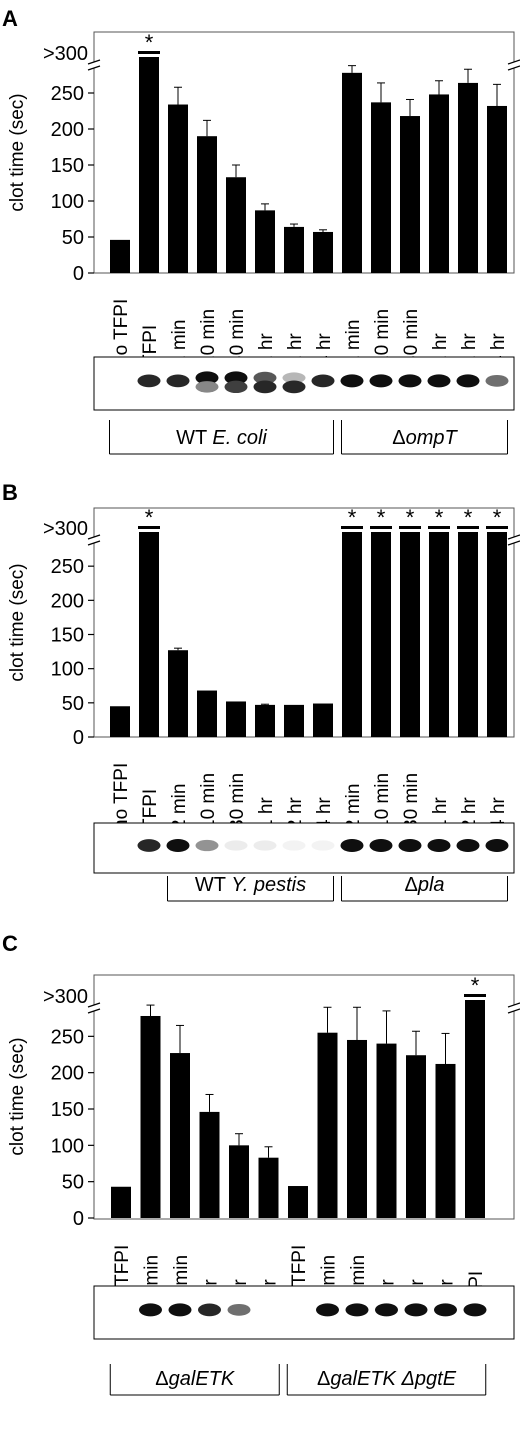  I want to click on y-tick-label: 50, so click(73, 1183).